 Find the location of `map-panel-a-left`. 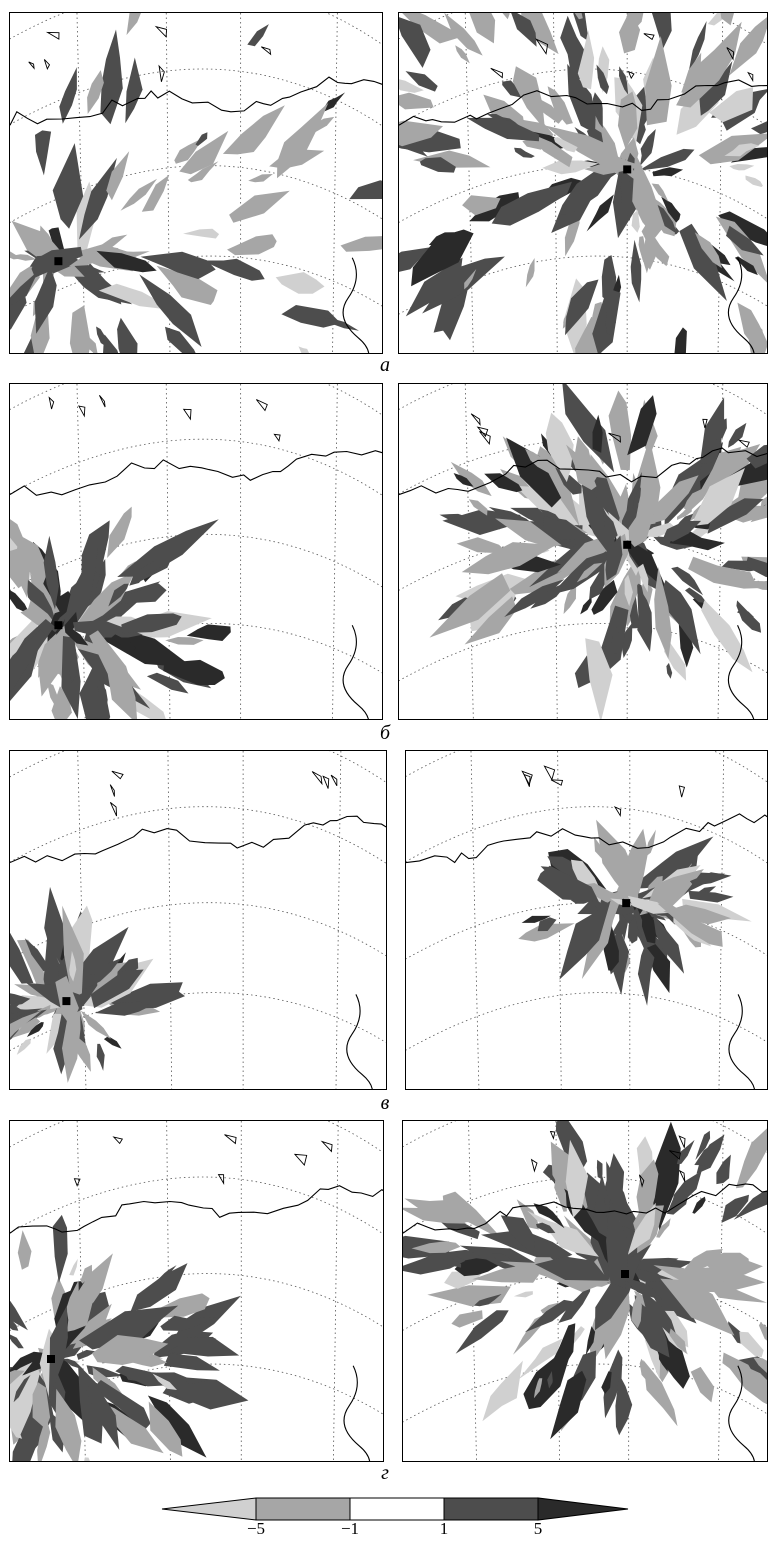

map-panel-a-left is located at coordinates (196, 183).